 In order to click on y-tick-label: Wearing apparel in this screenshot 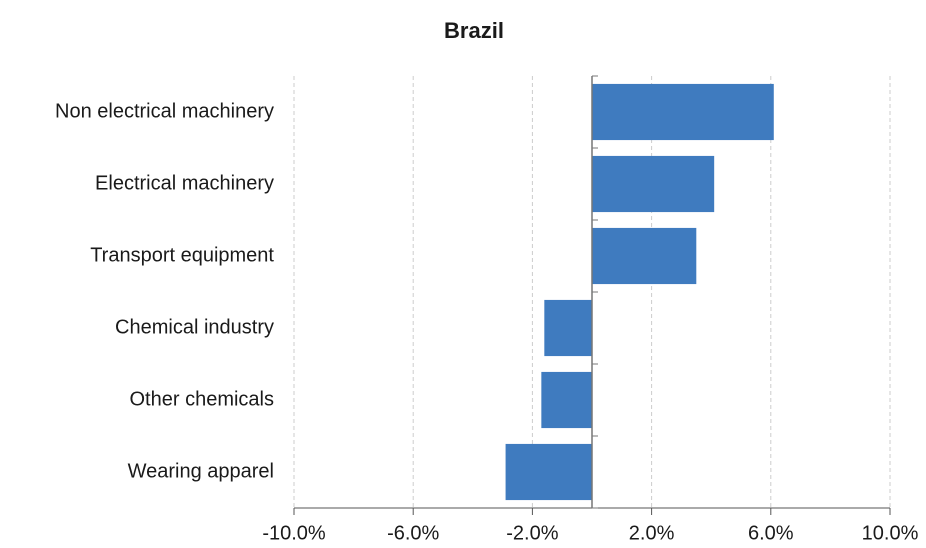, I will do `click(201, 471)`.